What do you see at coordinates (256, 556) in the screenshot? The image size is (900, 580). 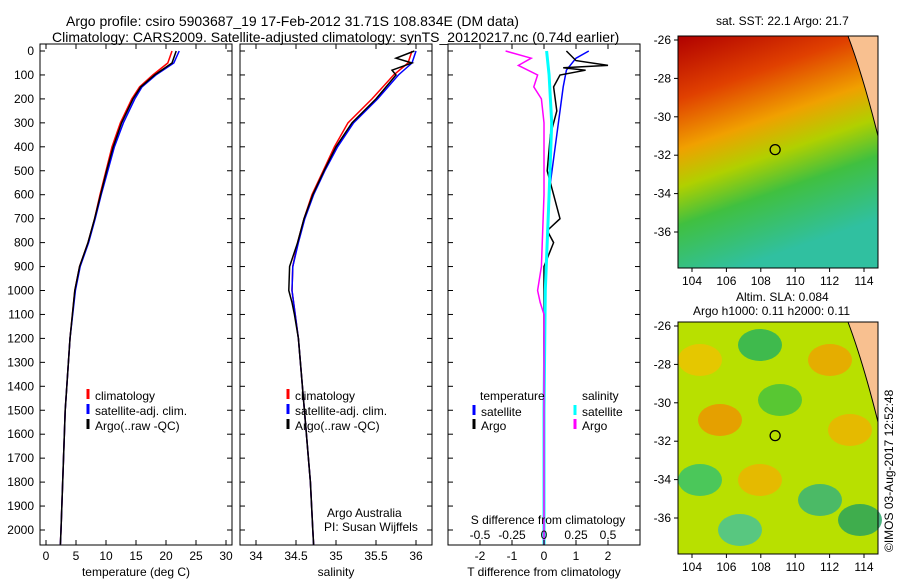 I see `x-tick-label: 34` at bounding box center [256, 556].